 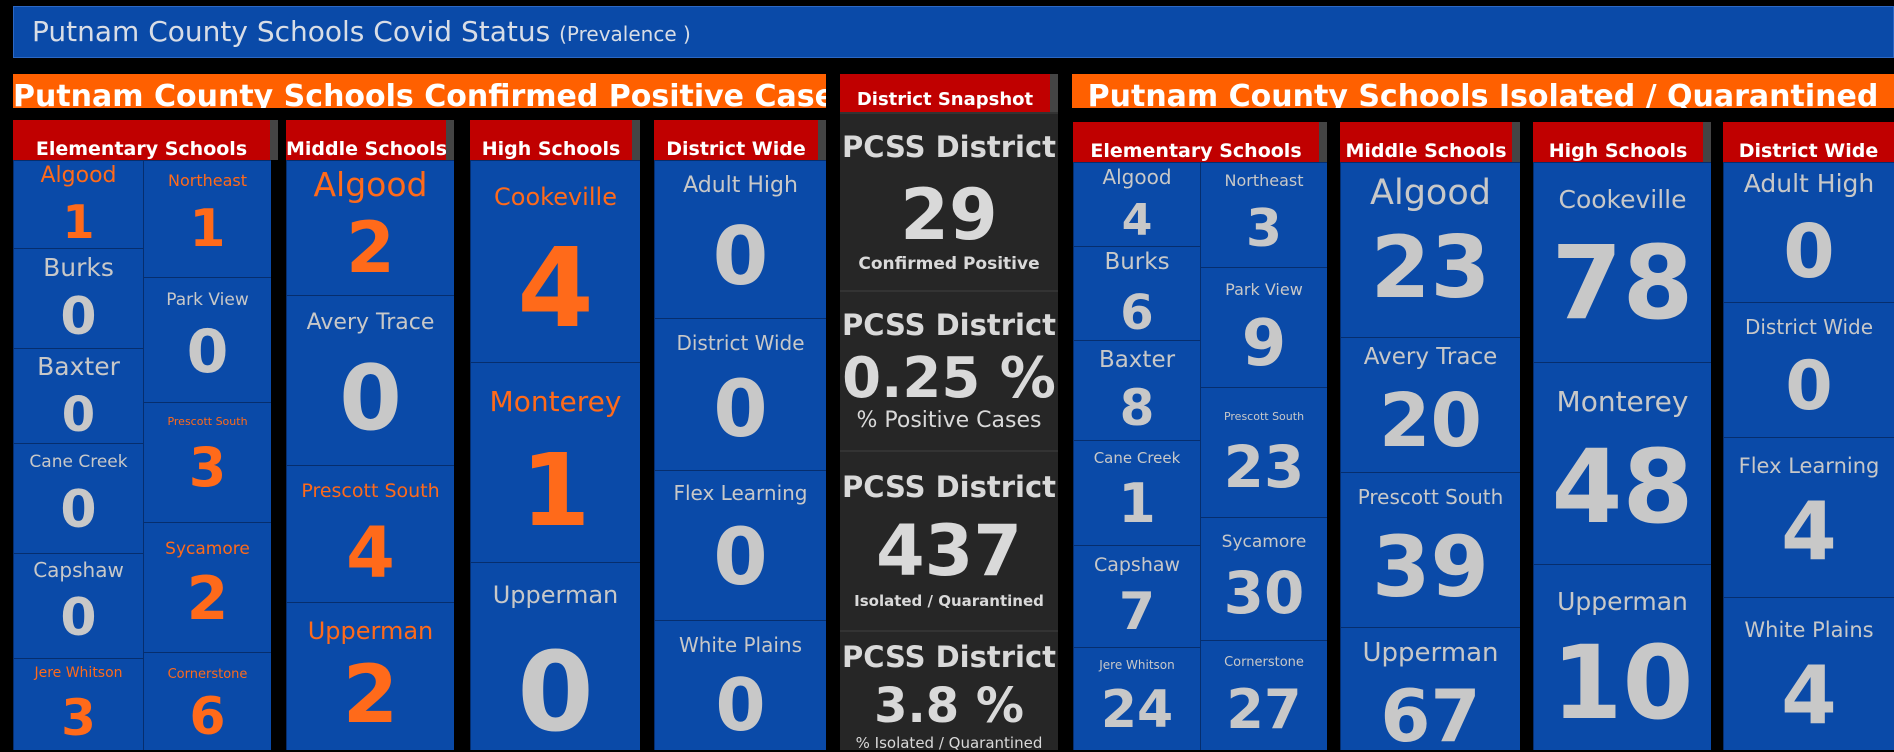 I want to click on snapshot-value: 3.8 %, so click(x=949, y=706).